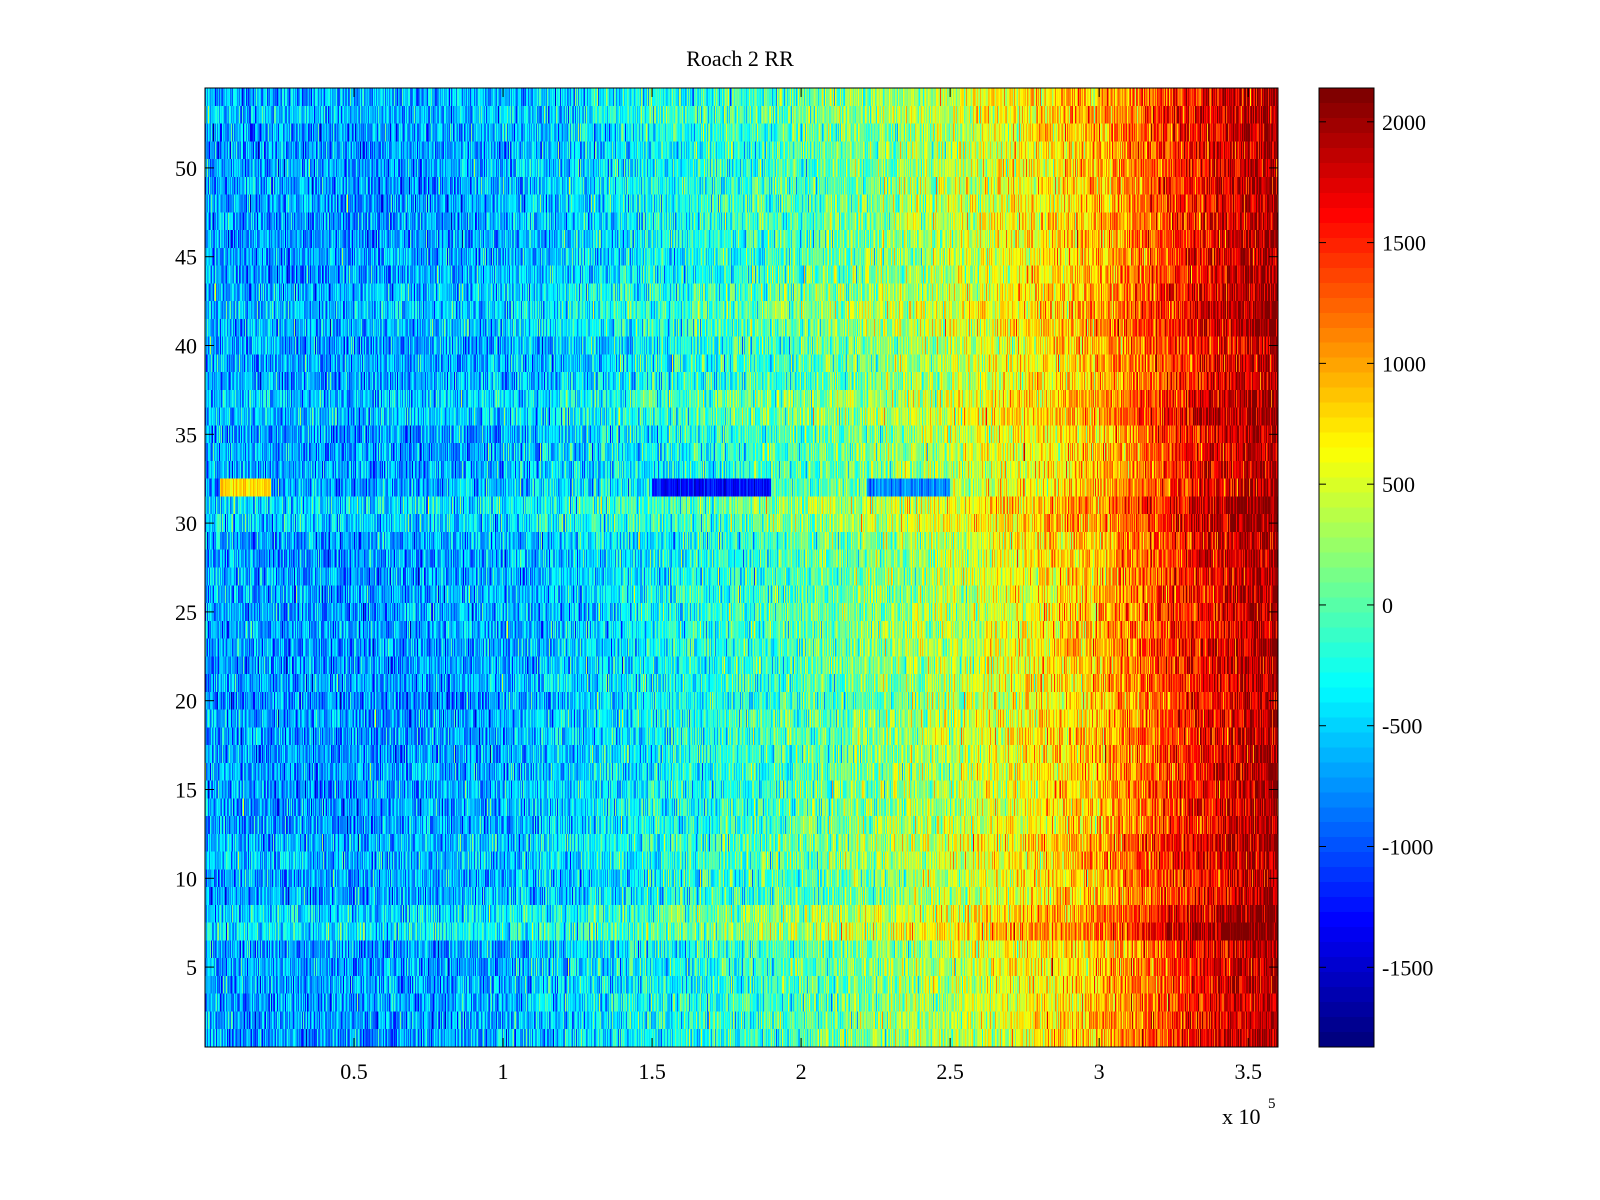 Image resolution: width=1600 pixels, height=1200 pixels. Describe the element at coordinates (1387, 605) in the screenshot. I see `colorbar-tick-label: 0` at that location.